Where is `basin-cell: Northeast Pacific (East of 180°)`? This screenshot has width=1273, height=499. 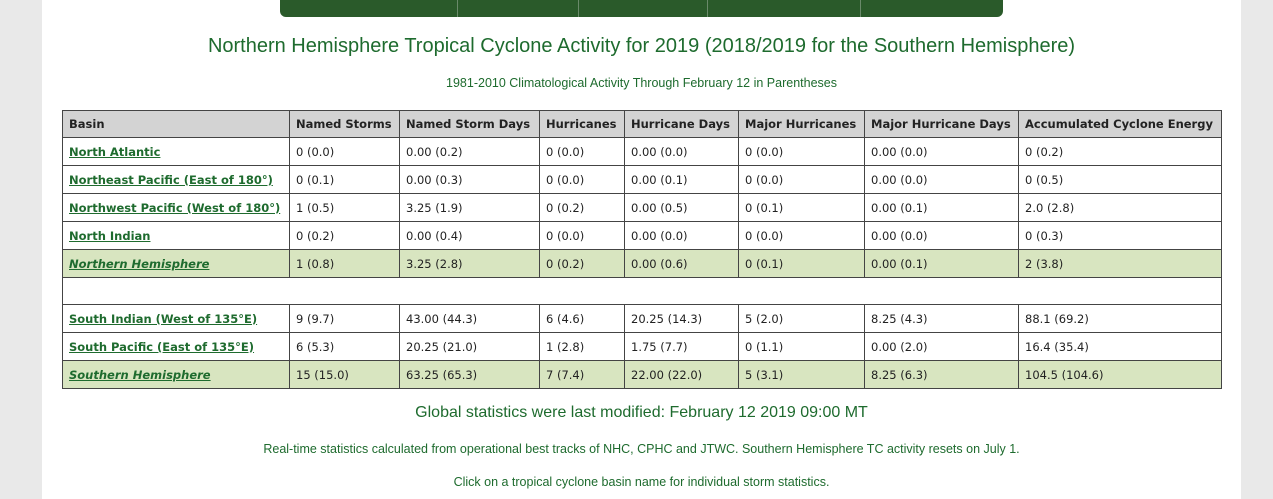 basin-cell: Northeast Pacific (East of 180°) is located at coordinates (176, 179).